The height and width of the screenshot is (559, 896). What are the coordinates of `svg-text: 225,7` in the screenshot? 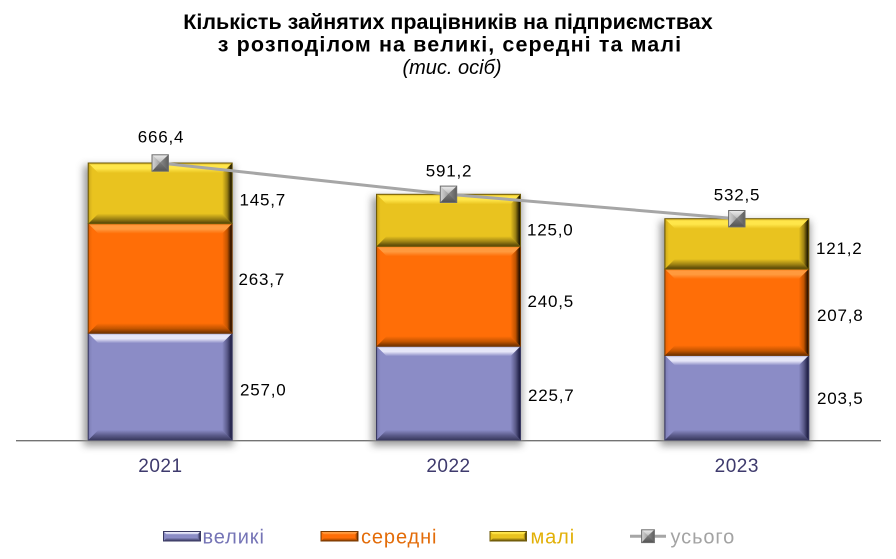 It's located at (551, 395).